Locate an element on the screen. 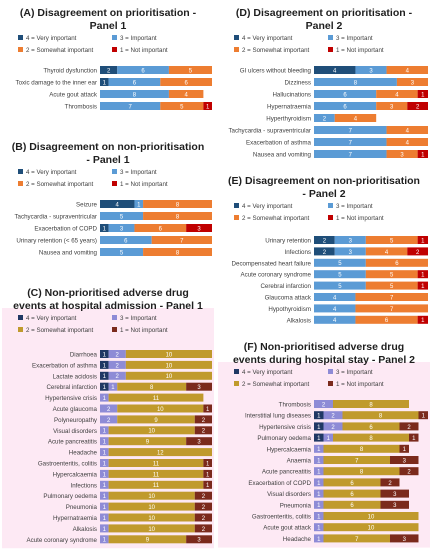 The height and width of the screenshot is (550, 432). legend-label: 4 = Very important is located at coordinates (267, 372).